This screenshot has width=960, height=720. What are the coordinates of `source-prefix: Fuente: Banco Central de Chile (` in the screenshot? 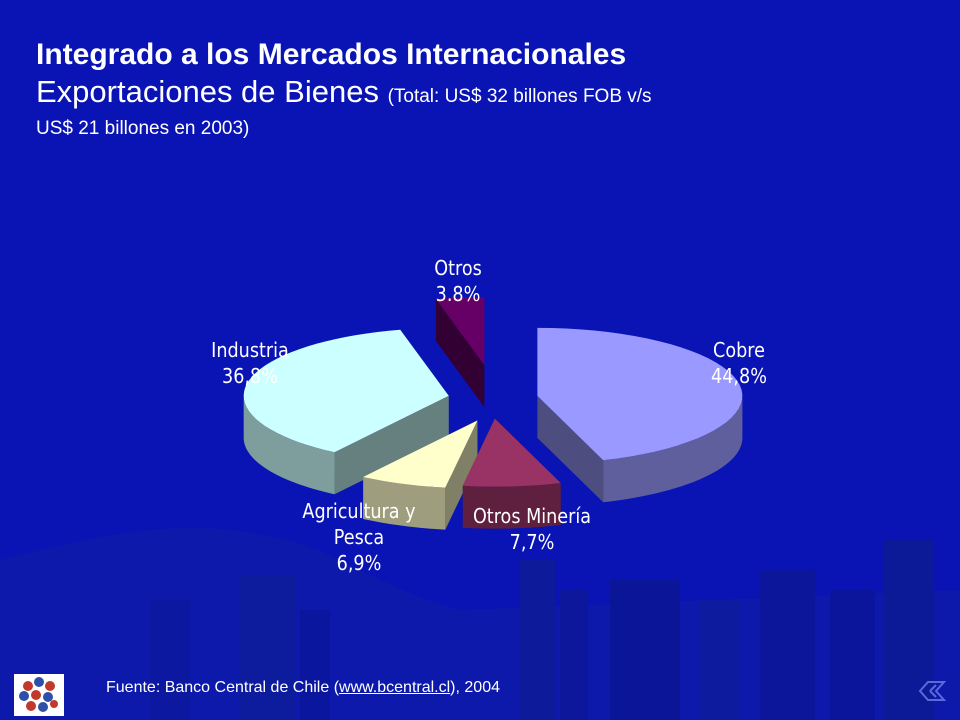 It's located at (223, 687).